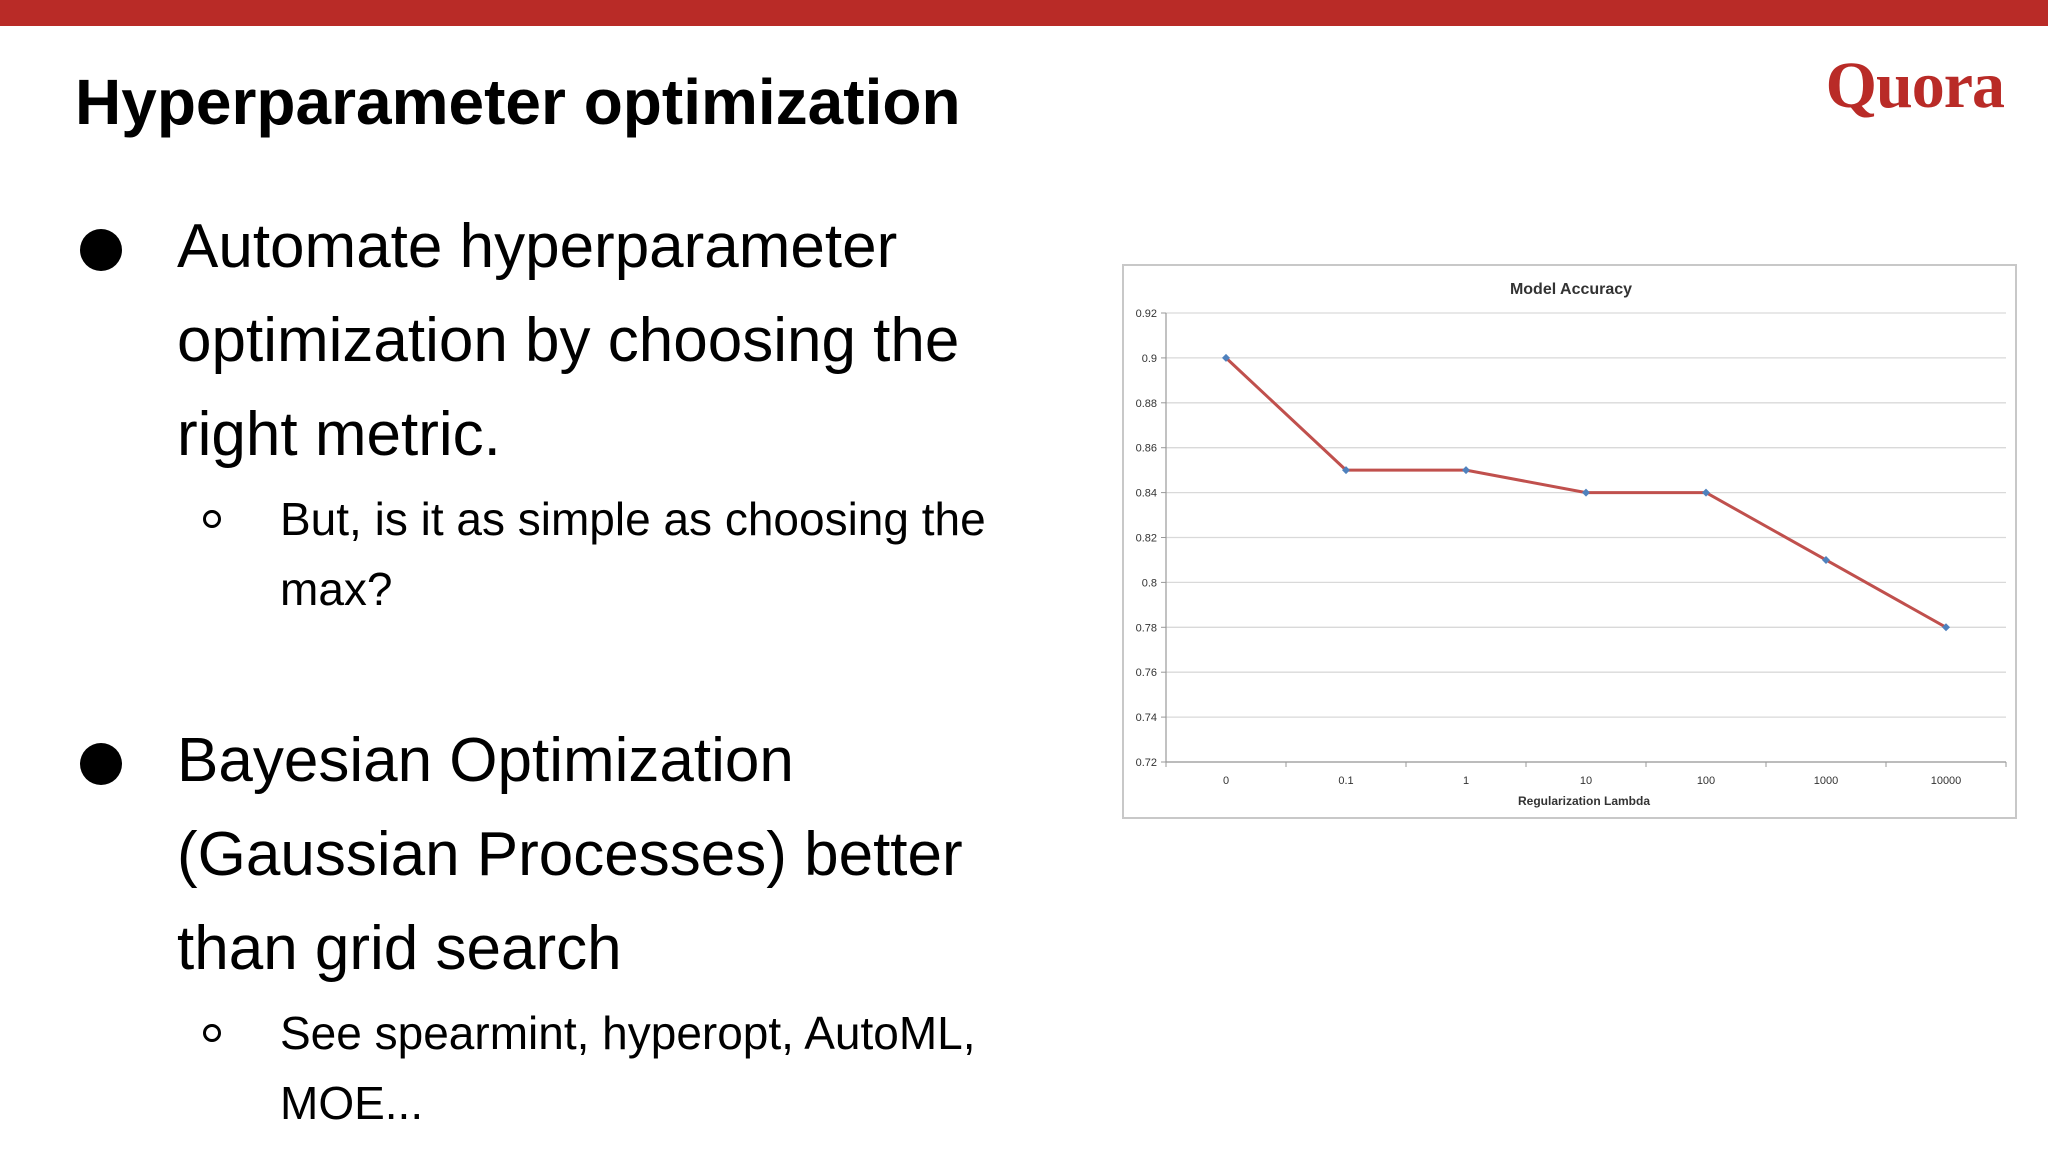 This screenshot has height=1152, width=2048. What do you see at coordinates (568, 340) in the screenshot?
I see `bullet-line: optimization by choosing the` at bounding box center [568, 340].